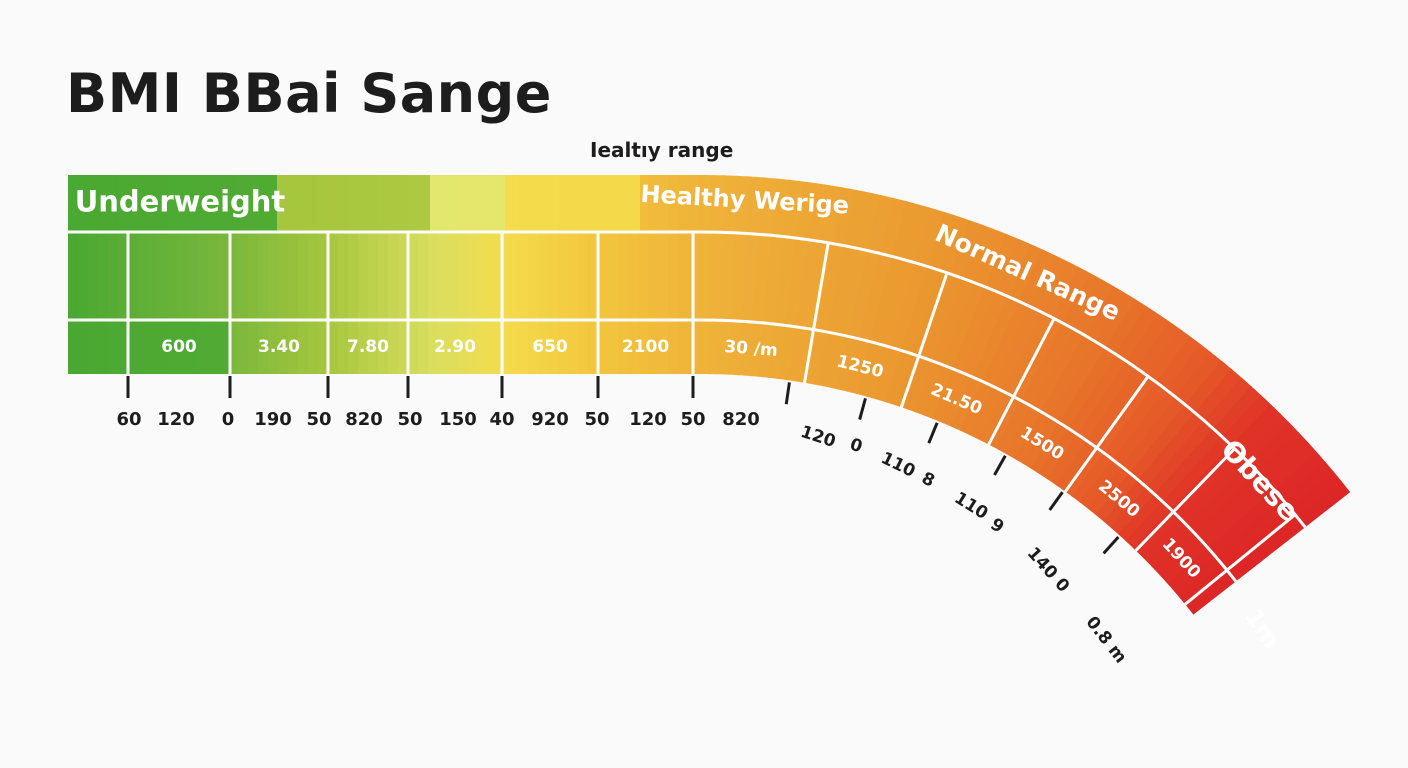  I want to click on chart-title: BMI BBai Sange, so click(309, 93).